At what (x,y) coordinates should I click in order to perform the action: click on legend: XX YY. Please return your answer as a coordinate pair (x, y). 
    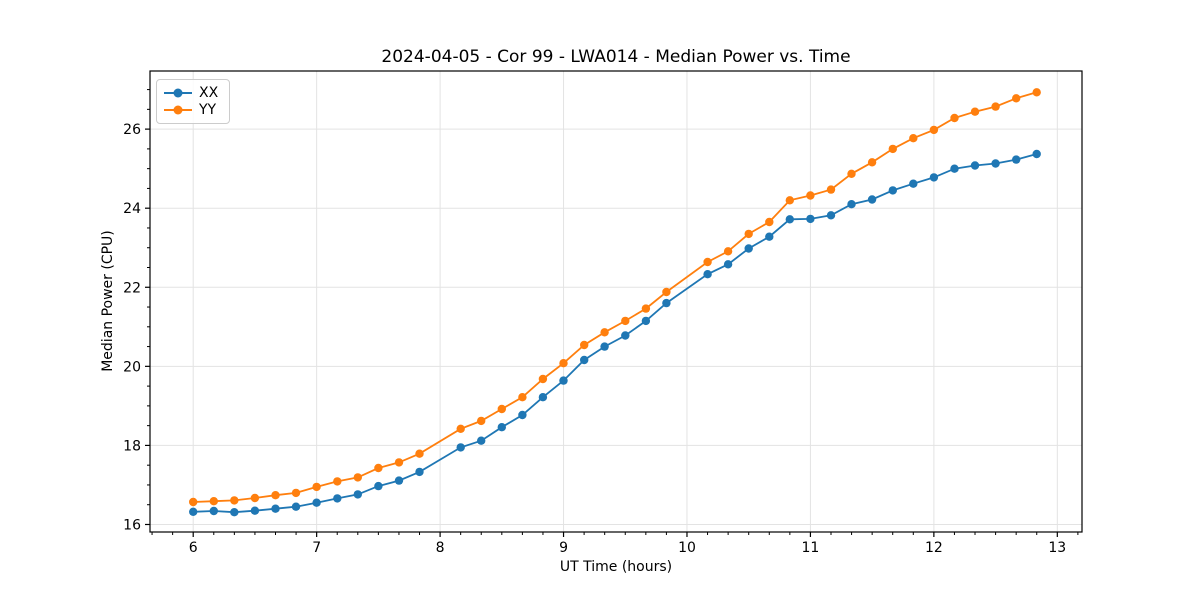
    Looking at the image, I should click on (193, 101).